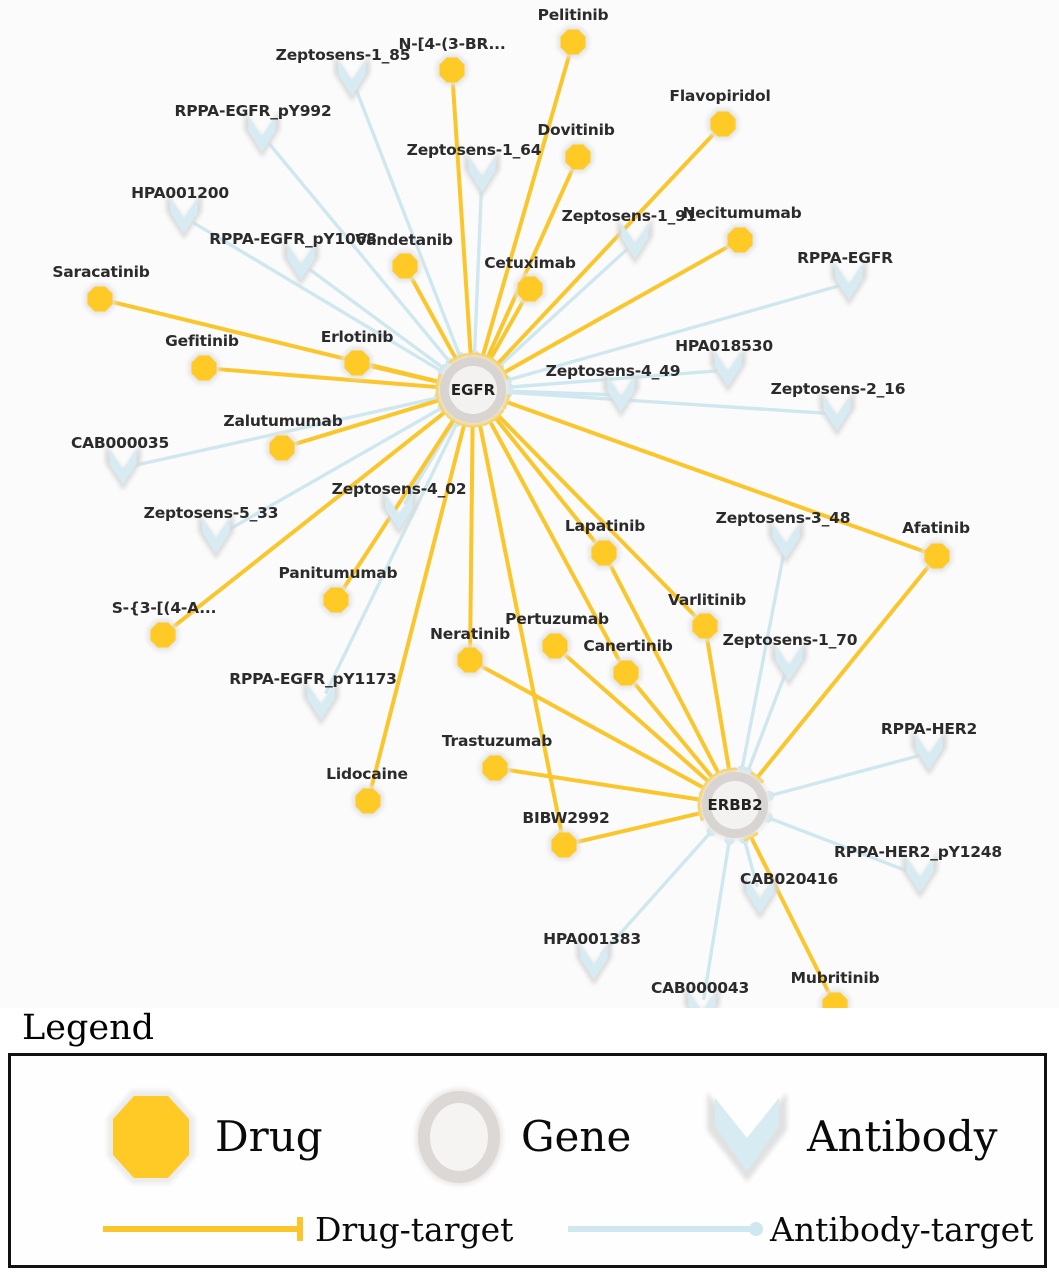 Image resolution: width=1059 pixels, height=1280 pixels. Describe the element at coordinates (269, 1136) in the screenshot. I see `legend-label-drug: Drug` at that location.